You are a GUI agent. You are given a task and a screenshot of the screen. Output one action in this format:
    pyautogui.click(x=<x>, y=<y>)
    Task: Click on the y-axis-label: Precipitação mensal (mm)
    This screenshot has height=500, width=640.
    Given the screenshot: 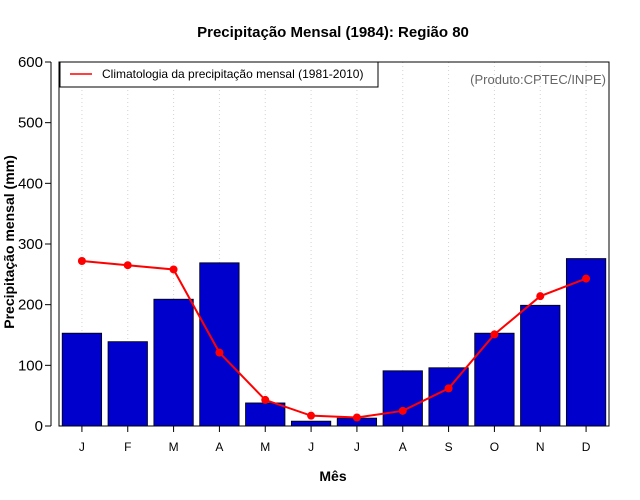 What is the action you would take?
    pyautogui.click(x=9, y=242)
    